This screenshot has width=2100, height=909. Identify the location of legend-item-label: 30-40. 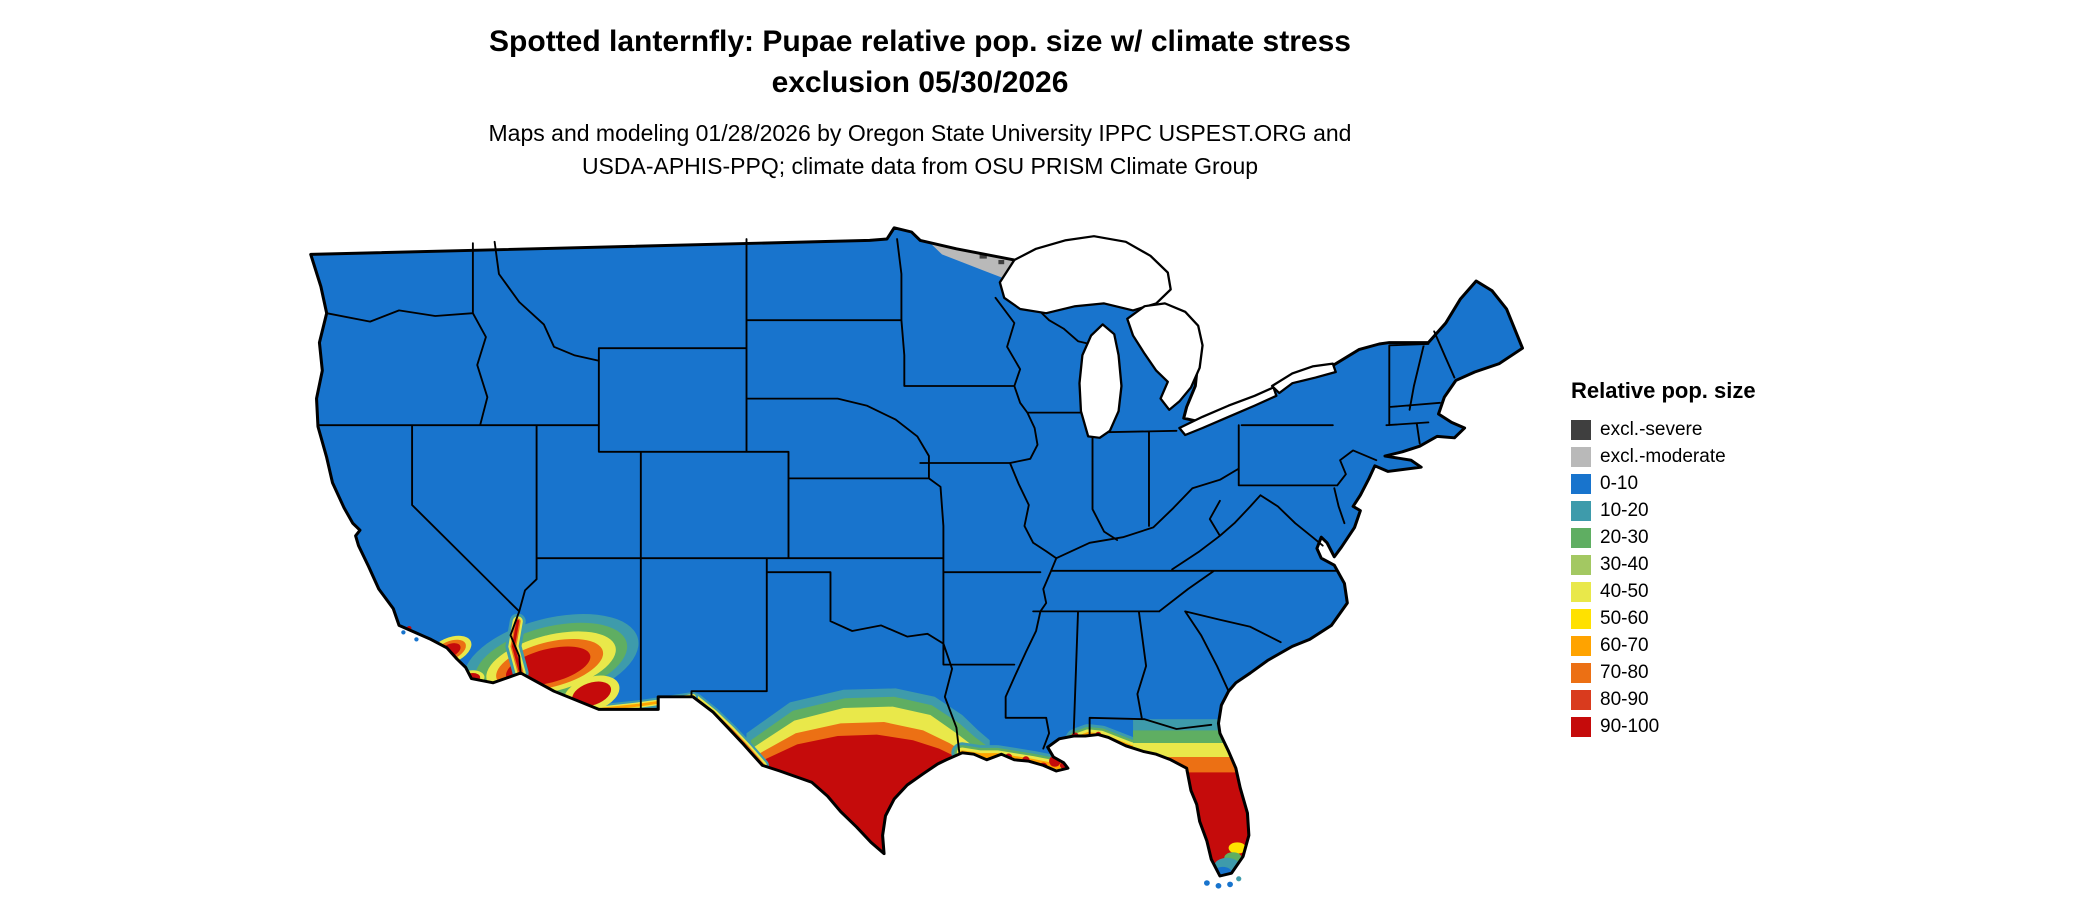
(1624, 564).